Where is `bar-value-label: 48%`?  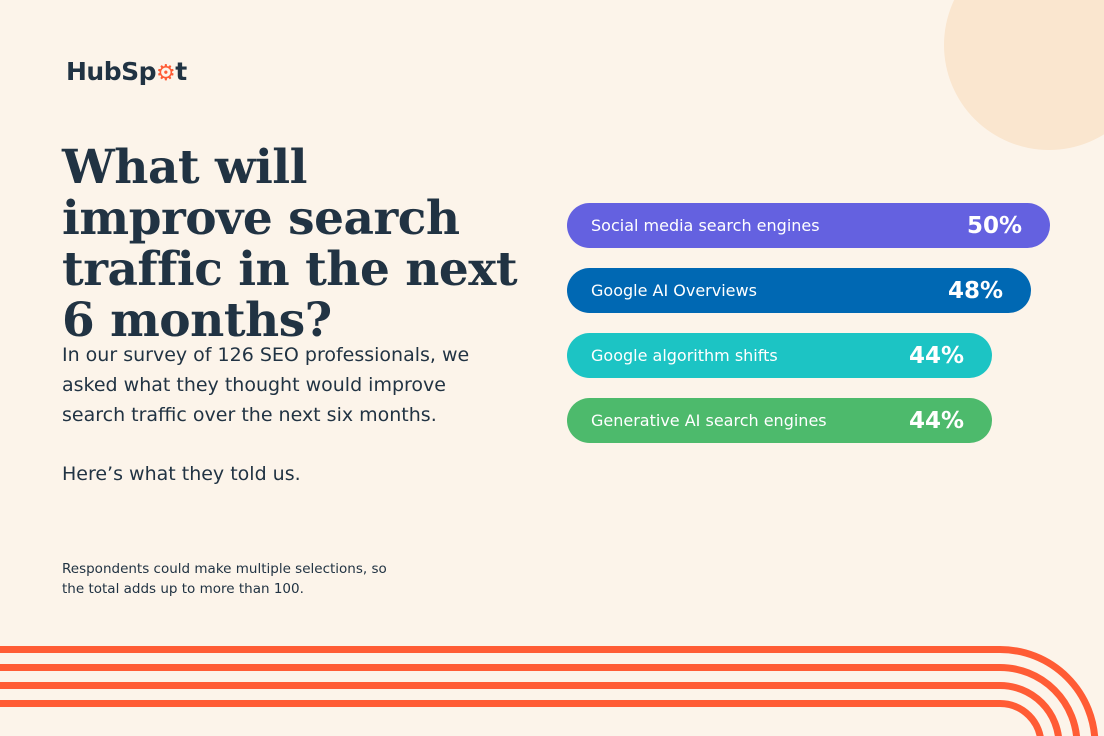 bar-value-label: 48% is located at coordinates (975, 290).